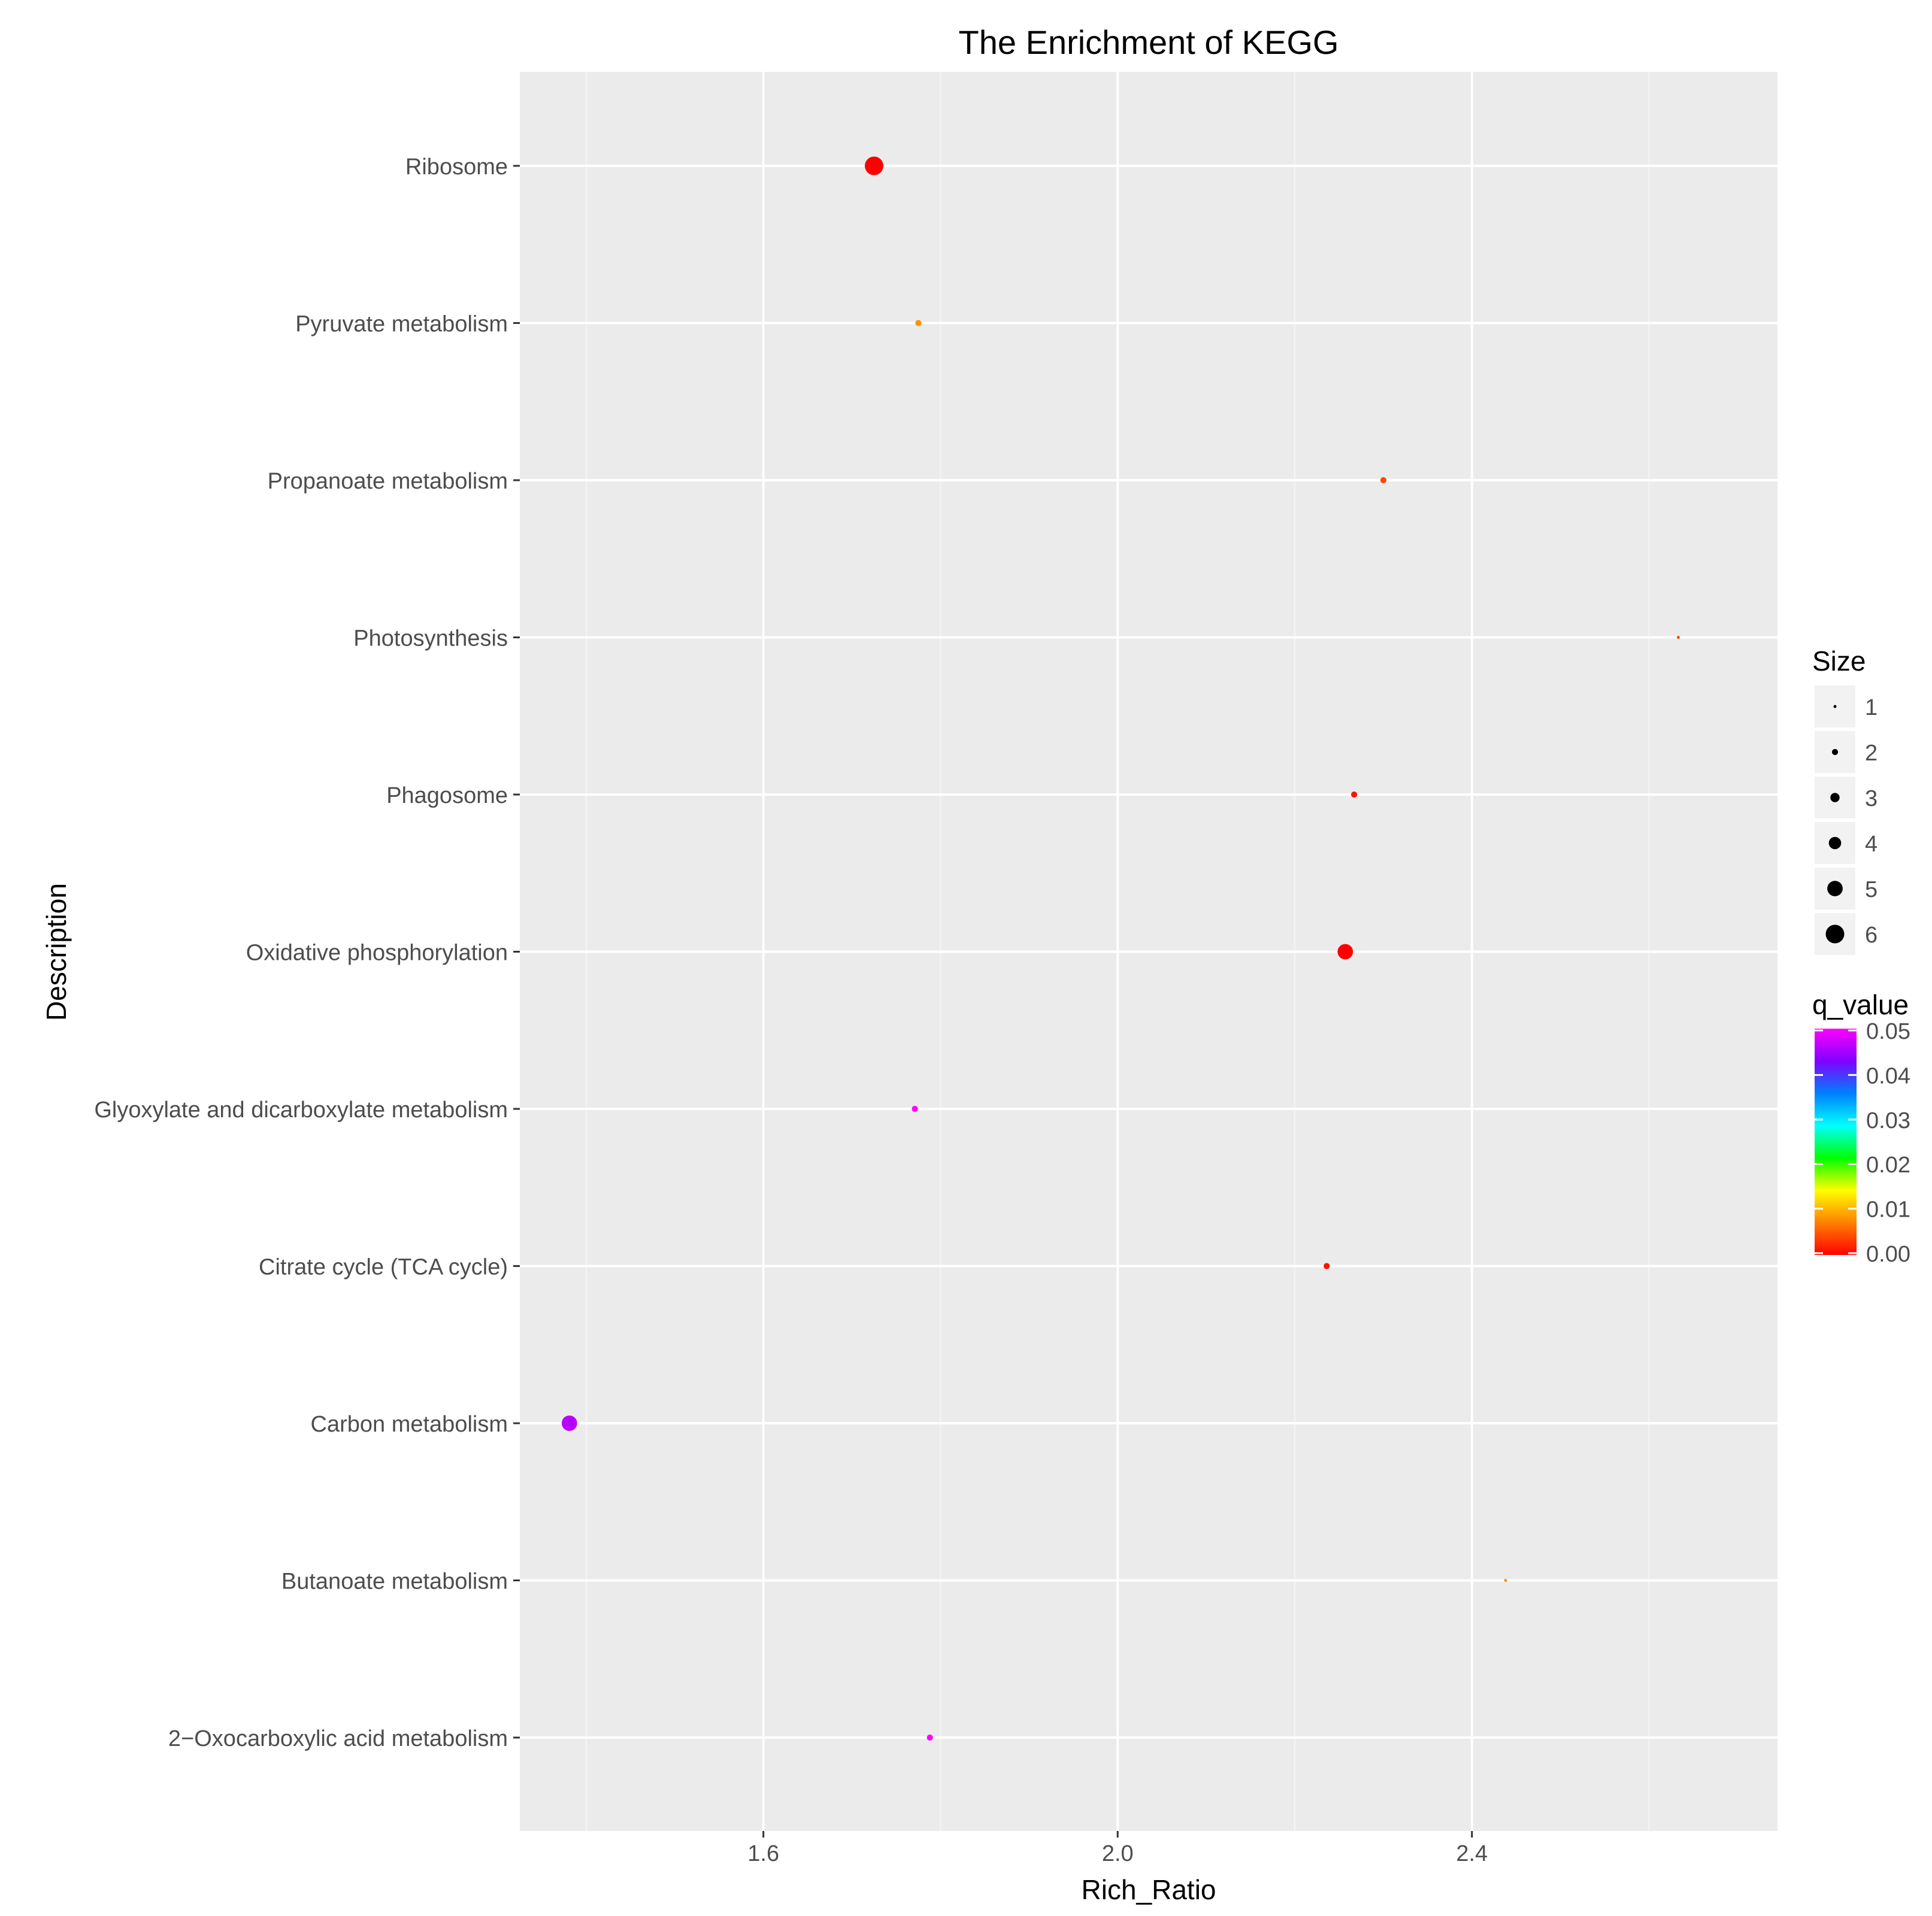  Describe the element at coordinates (456, 167) in the screenshot. I see `y-tick-label: Ribosome` at that location.